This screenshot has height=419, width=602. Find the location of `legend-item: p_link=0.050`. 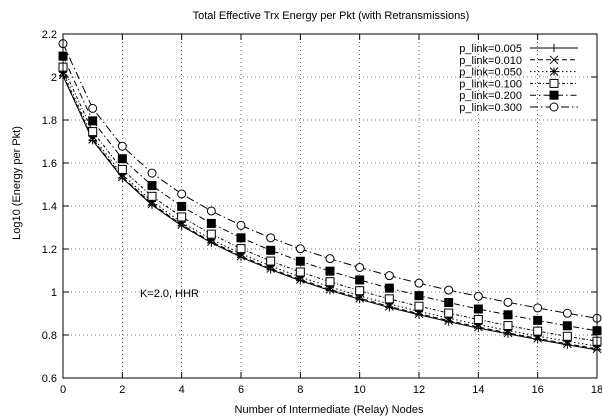

legend-item: p_link=0.050 is located at coordinates (518, 73).